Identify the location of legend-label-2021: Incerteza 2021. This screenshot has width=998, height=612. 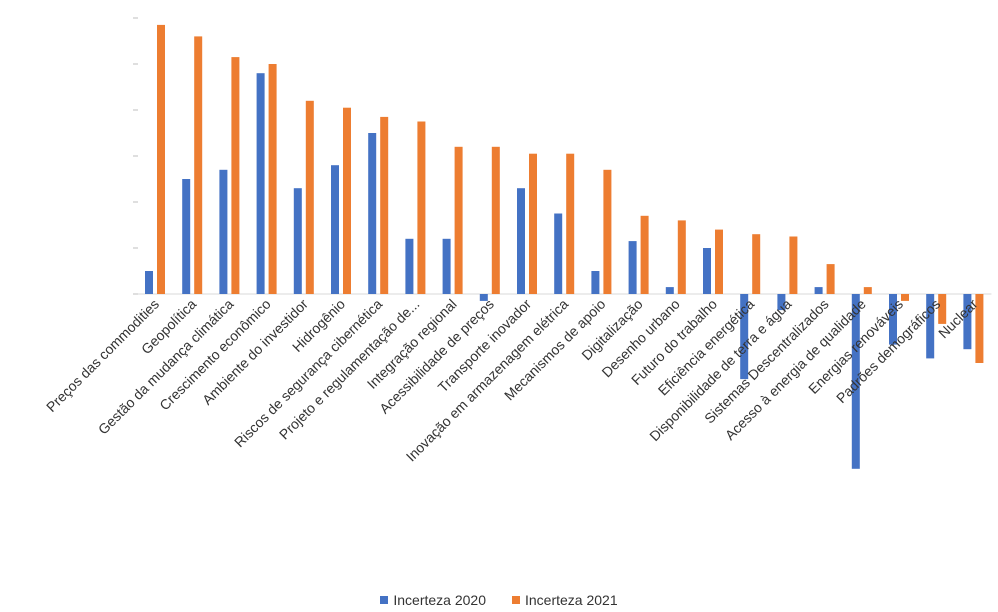
(571, 600).